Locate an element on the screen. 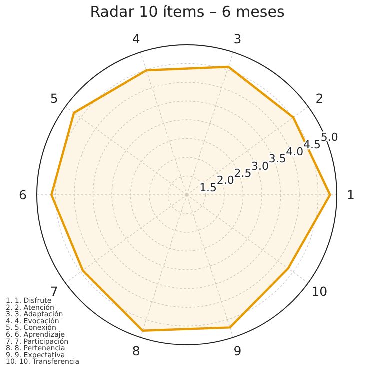 The image size is (375, 366). spoke-label: 3 is located at coordinates (238, 39).